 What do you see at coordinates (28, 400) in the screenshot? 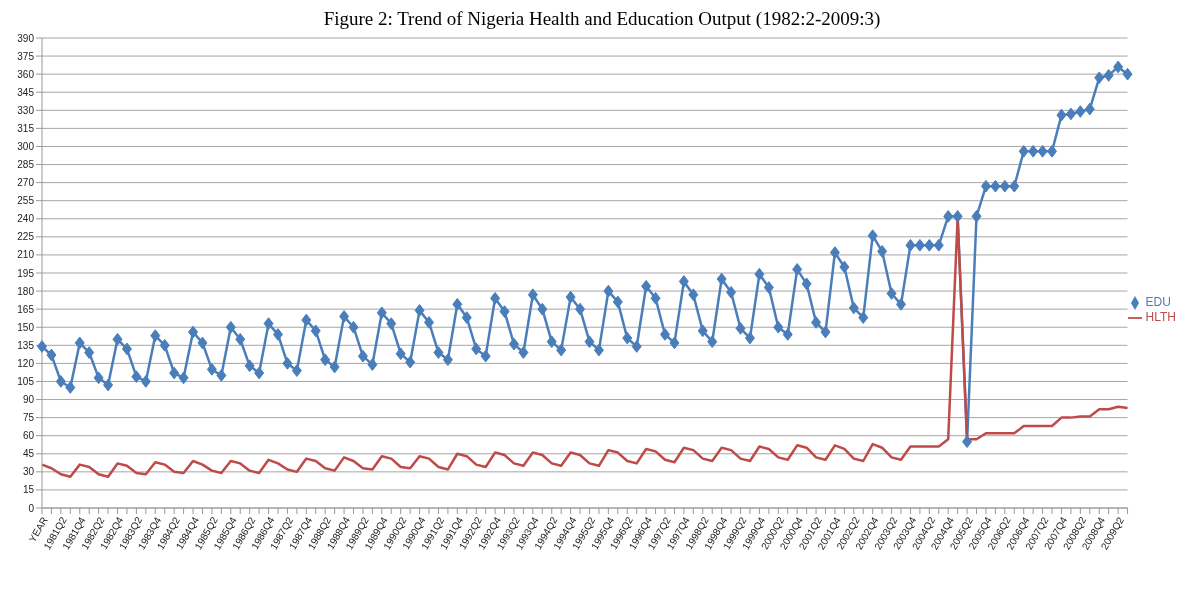
I see `y-tick-label: 90` at bounding box center [28, 400].